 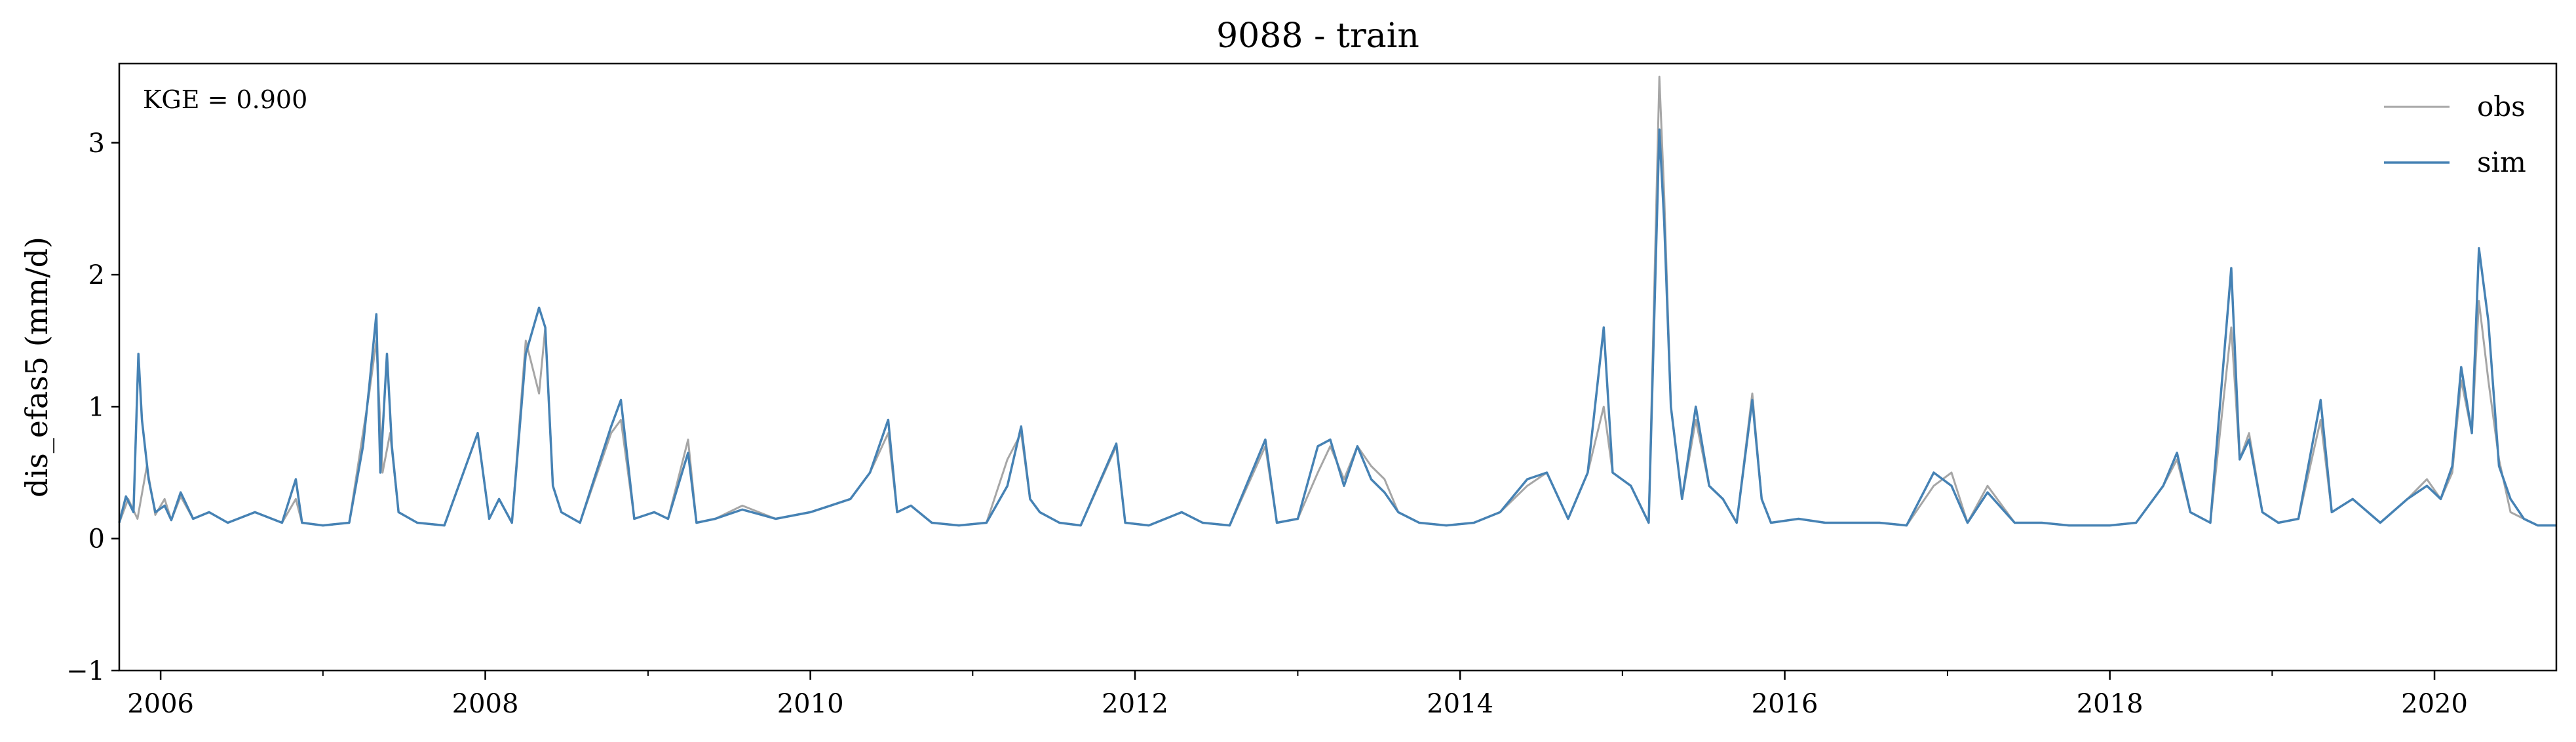 What do you see at coordinates (2501, 162) in the screenshot?
I see `legend-label-sim: sim` at bounding box center [2501, 162].